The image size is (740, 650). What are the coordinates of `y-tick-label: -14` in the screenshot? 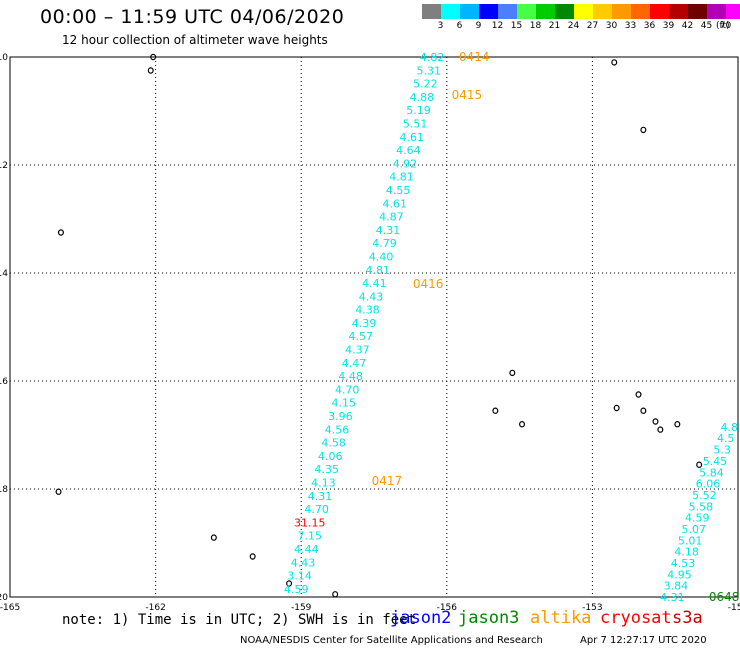 It's located at (4, 274).